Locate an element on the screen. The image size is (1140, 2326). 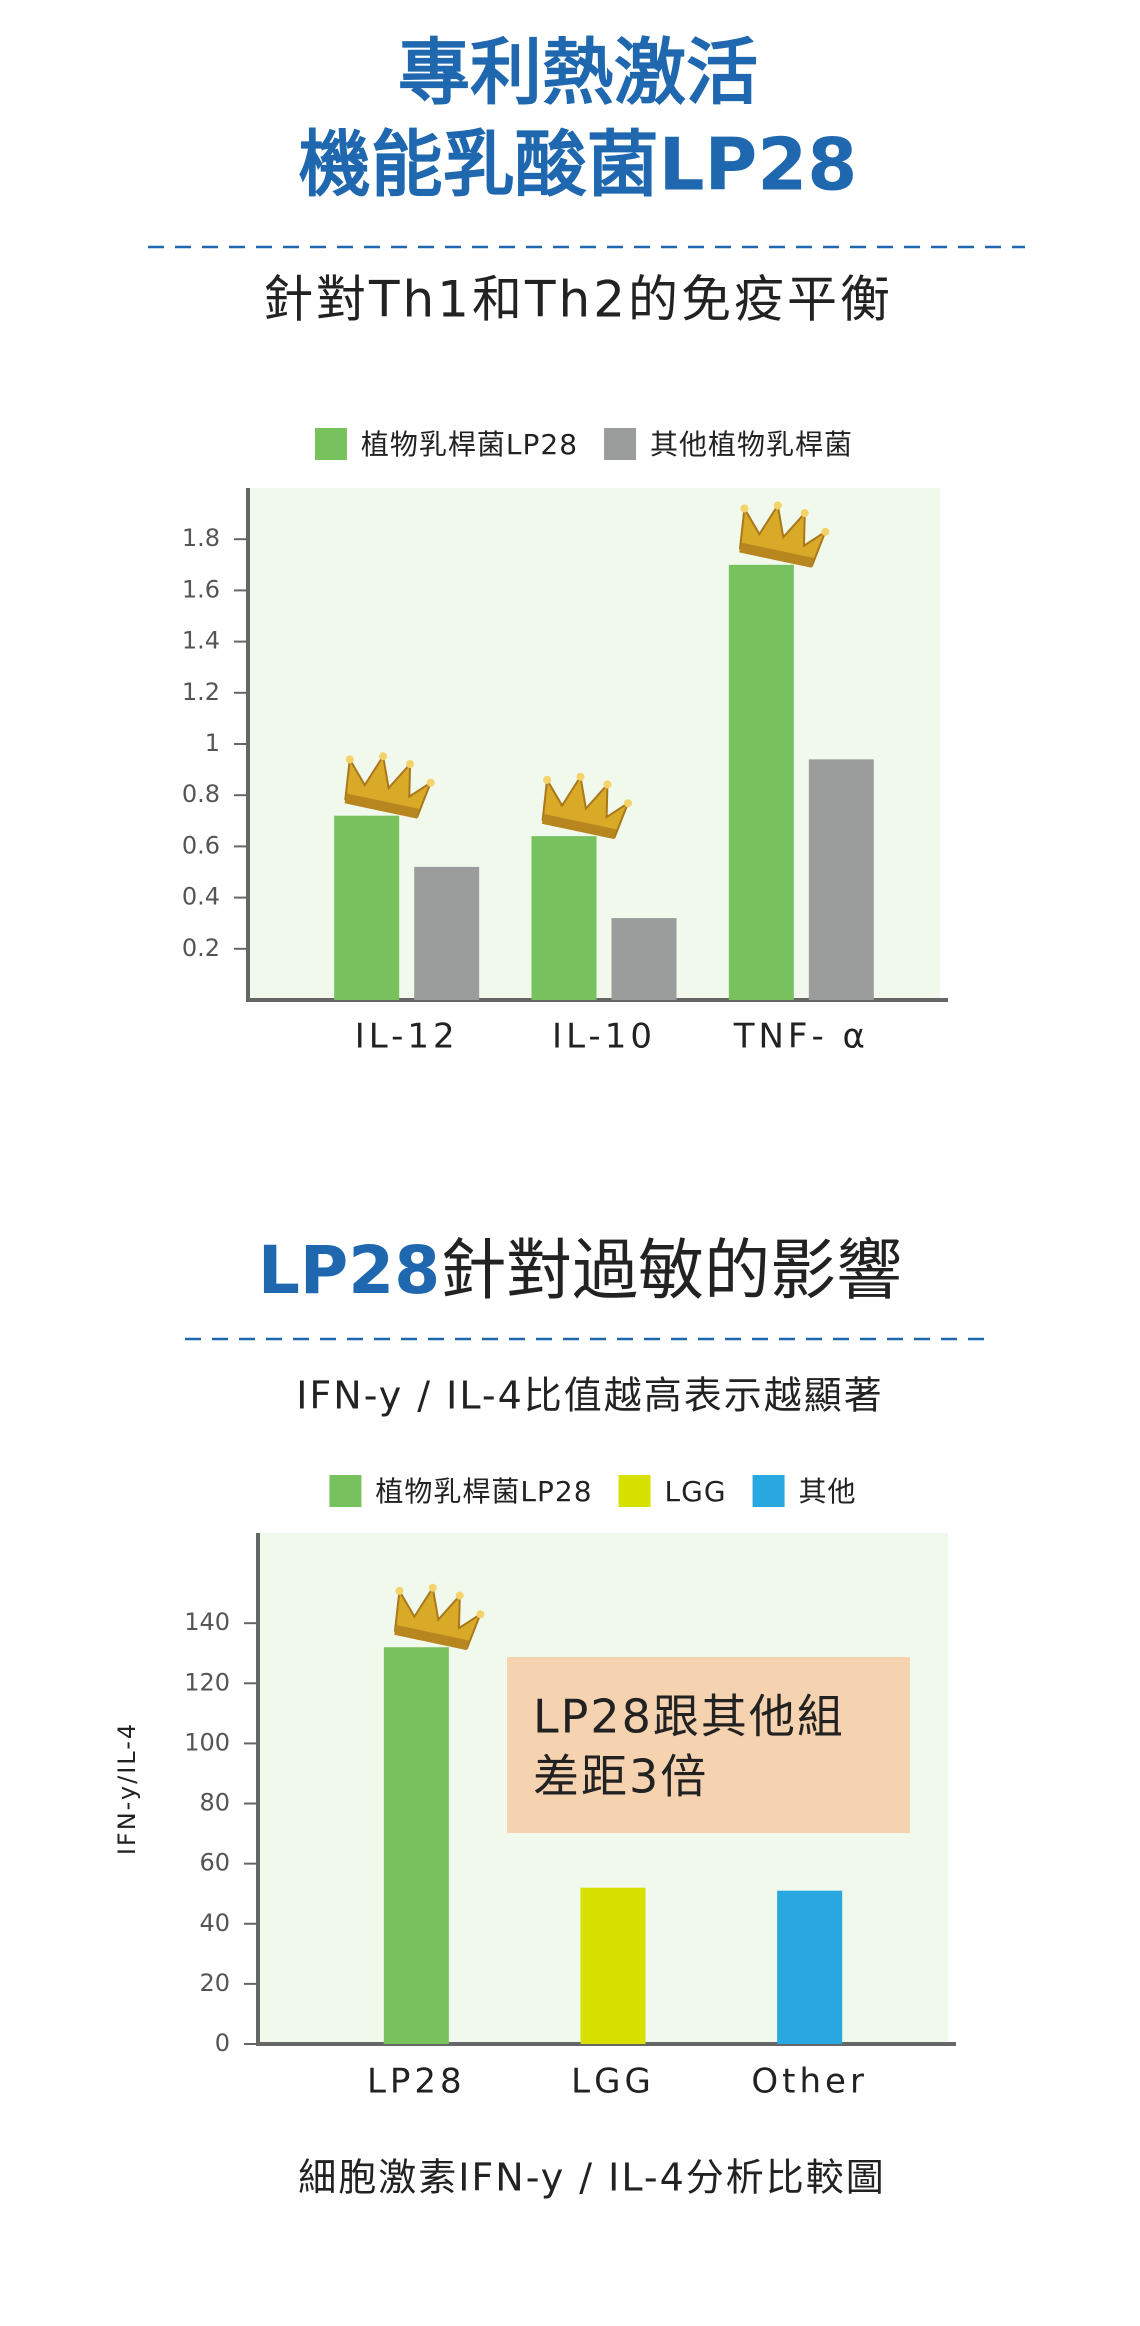
annotation-line: LP28跟其他組 is located at coordinates (689, 1717).